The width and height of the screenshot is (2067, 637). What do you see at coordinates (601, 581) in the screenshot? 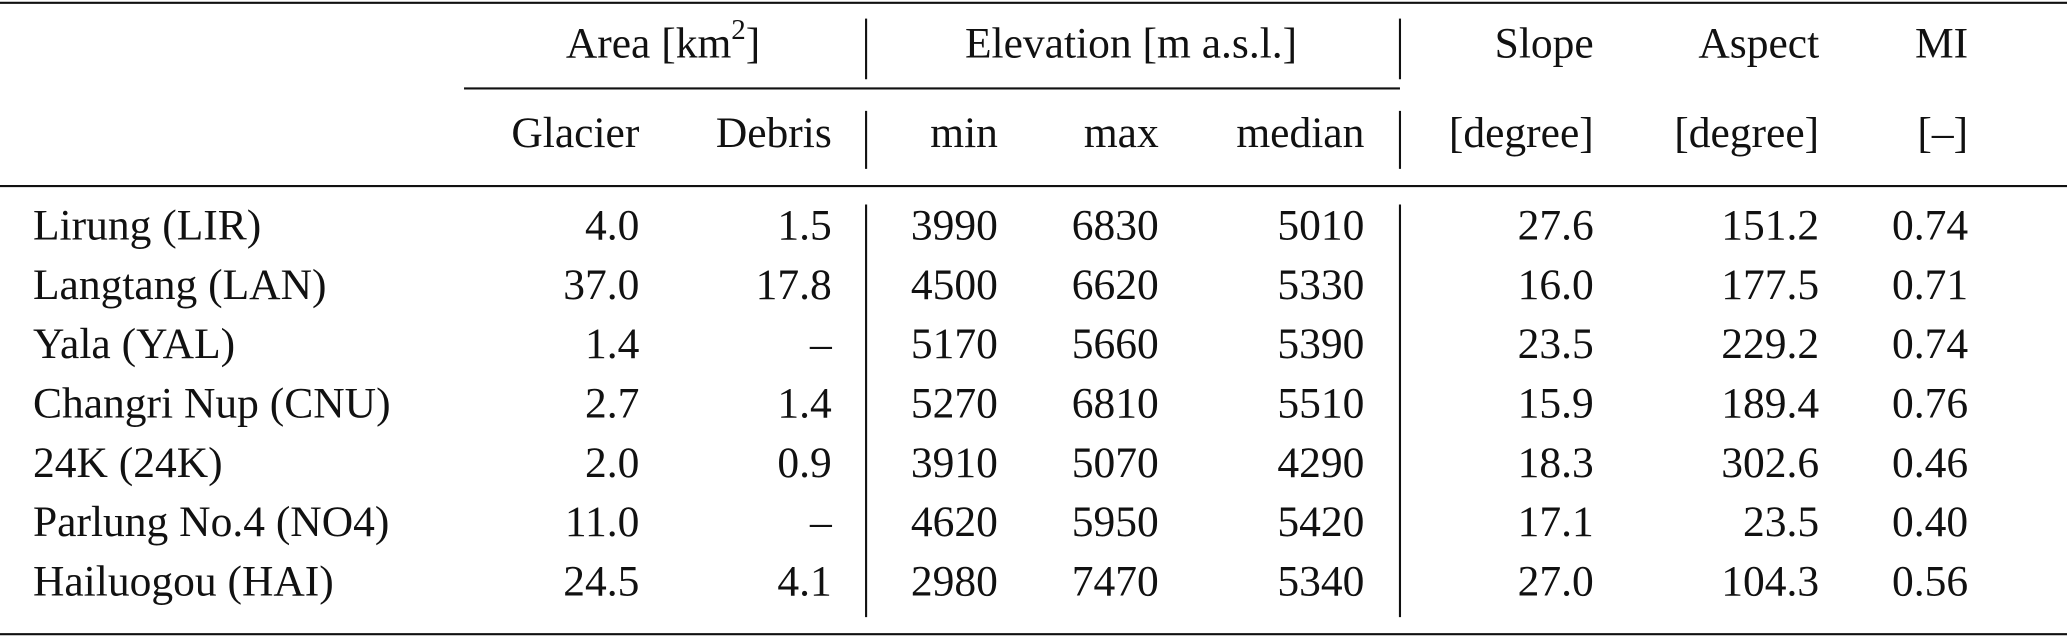
I see `cell: 24.5` at bounding box center [601, 581].